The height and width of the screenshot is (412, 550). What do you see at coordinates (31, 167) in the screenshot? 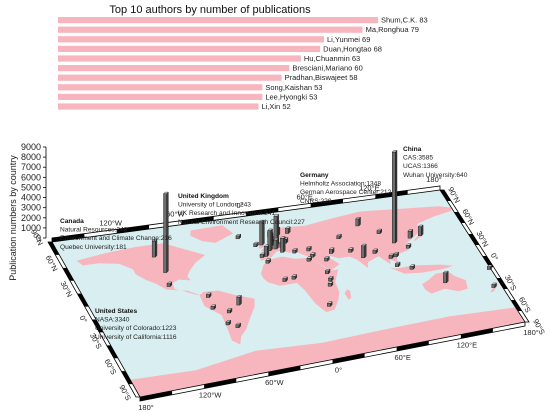
I see `z-tick-label: 7000` at bounding box center [31, 167].